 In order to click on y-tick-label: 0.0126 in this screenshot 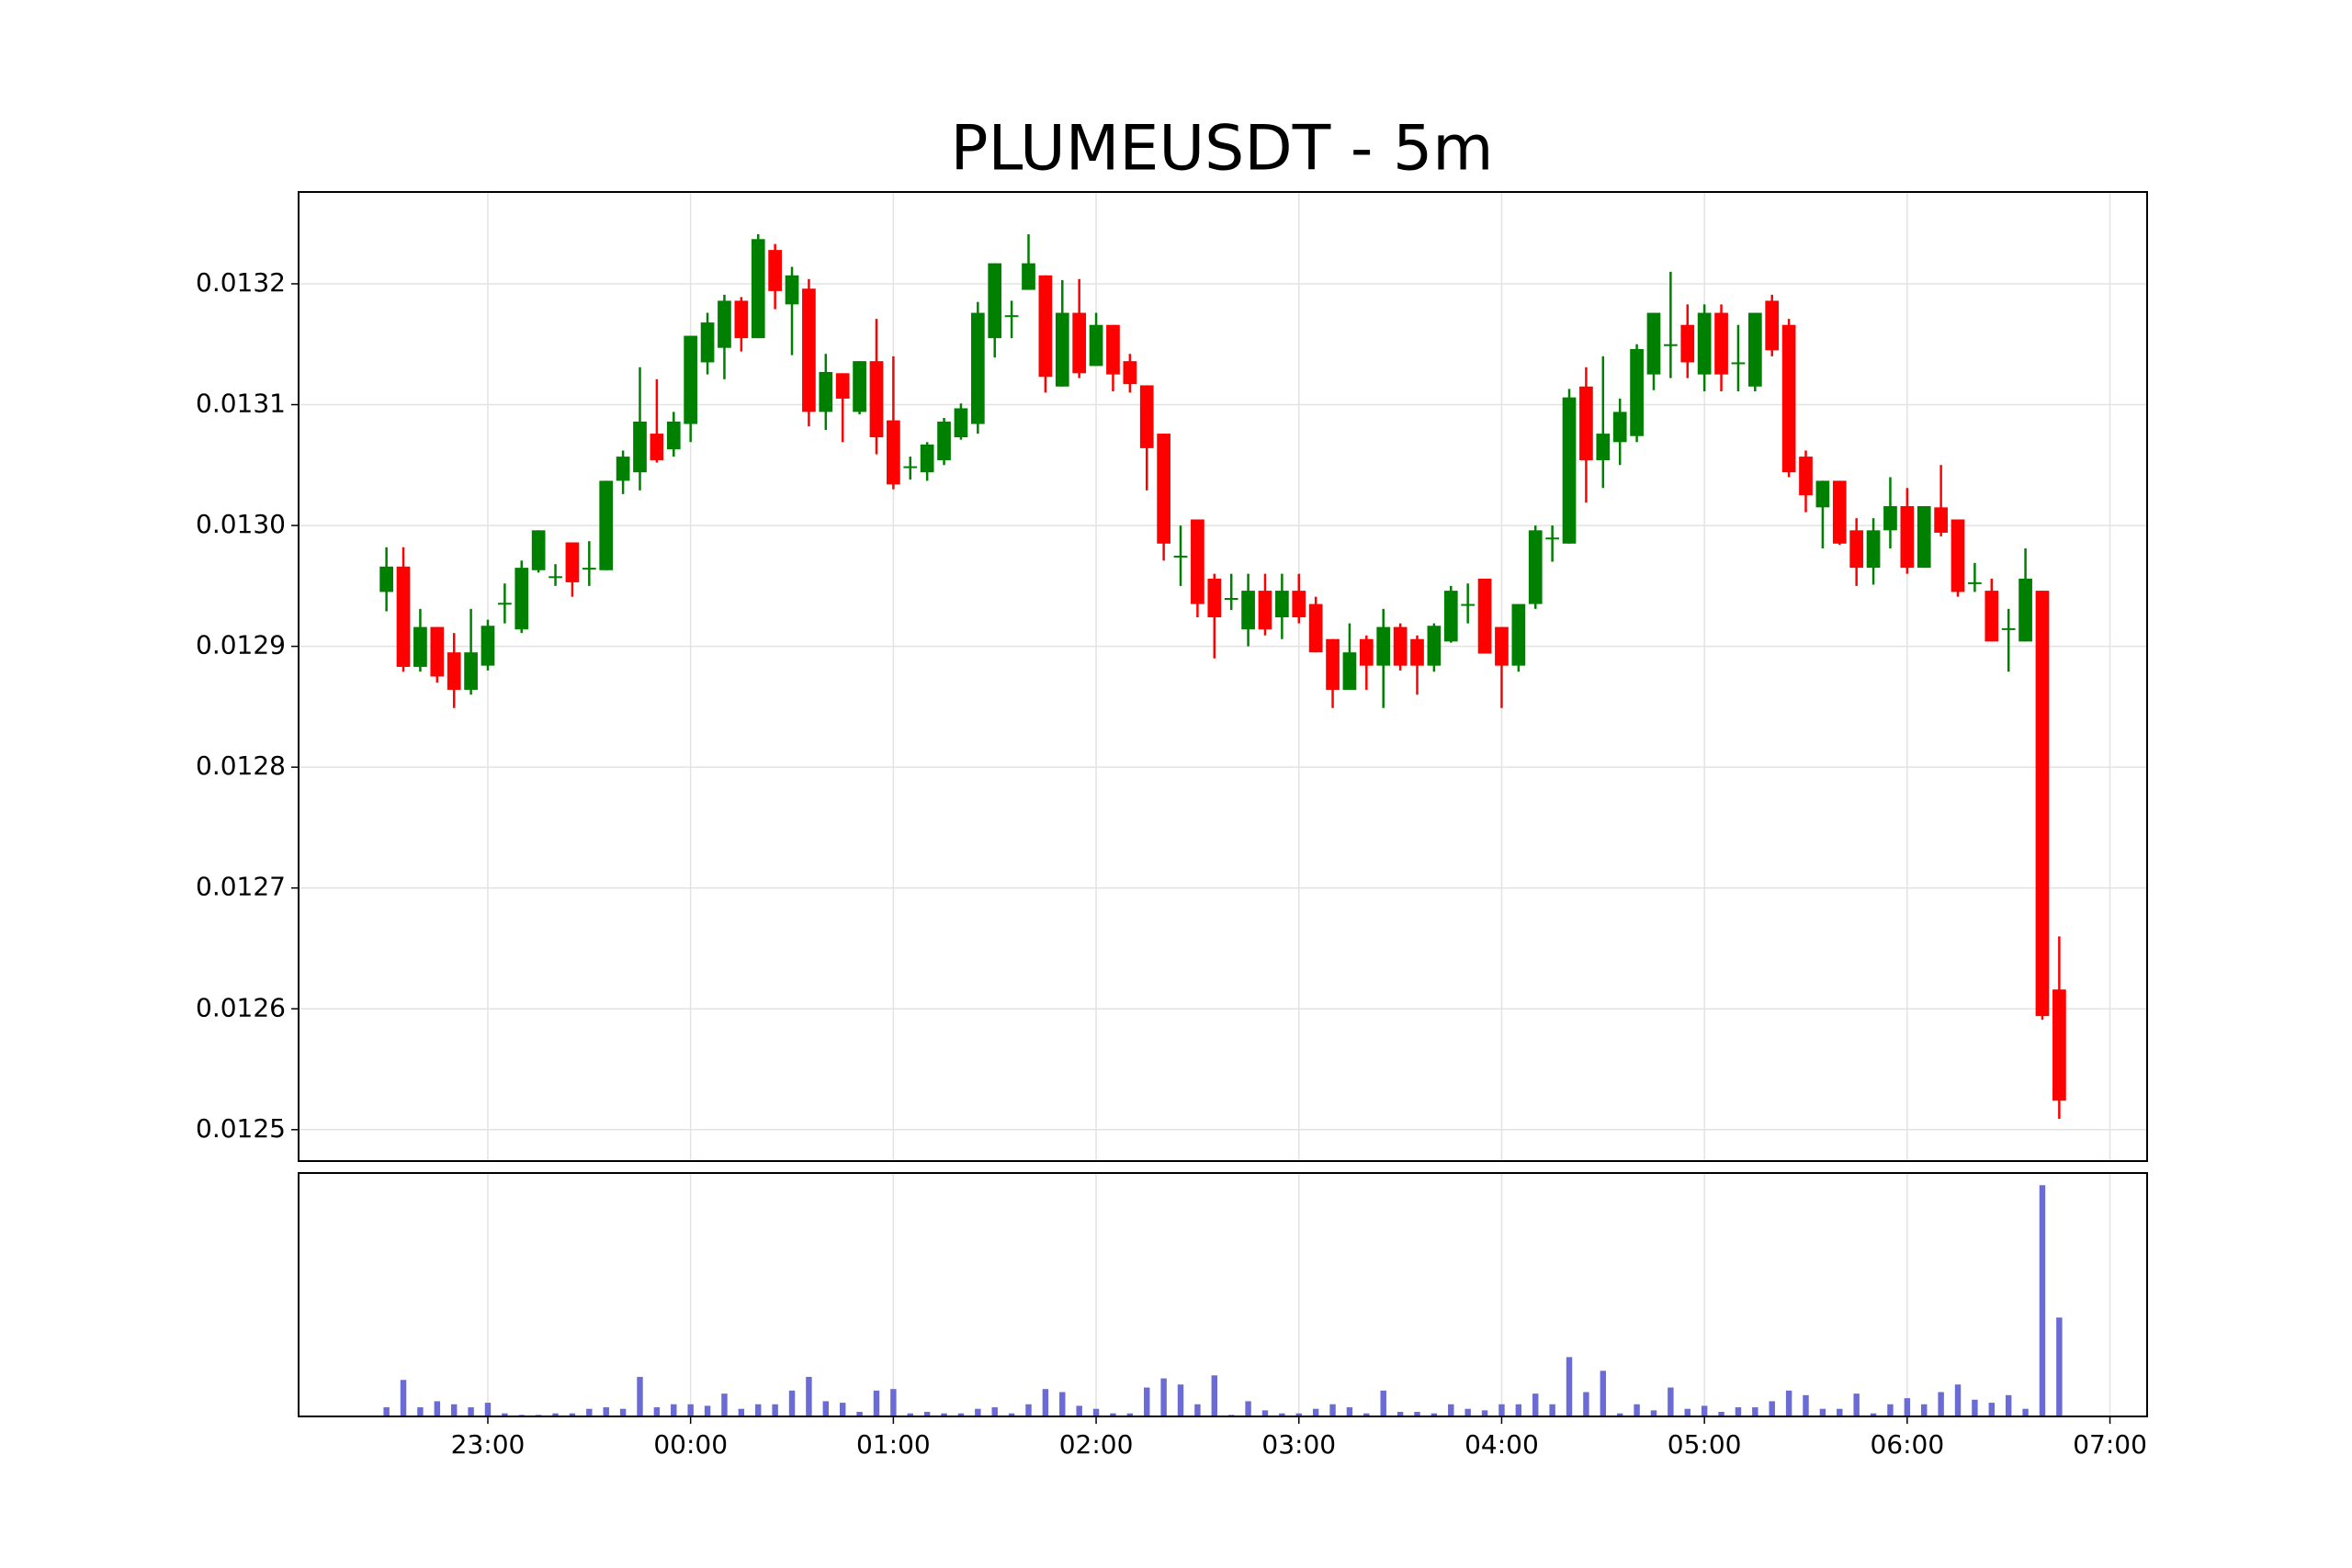, I will do `click(241, 1007)`.